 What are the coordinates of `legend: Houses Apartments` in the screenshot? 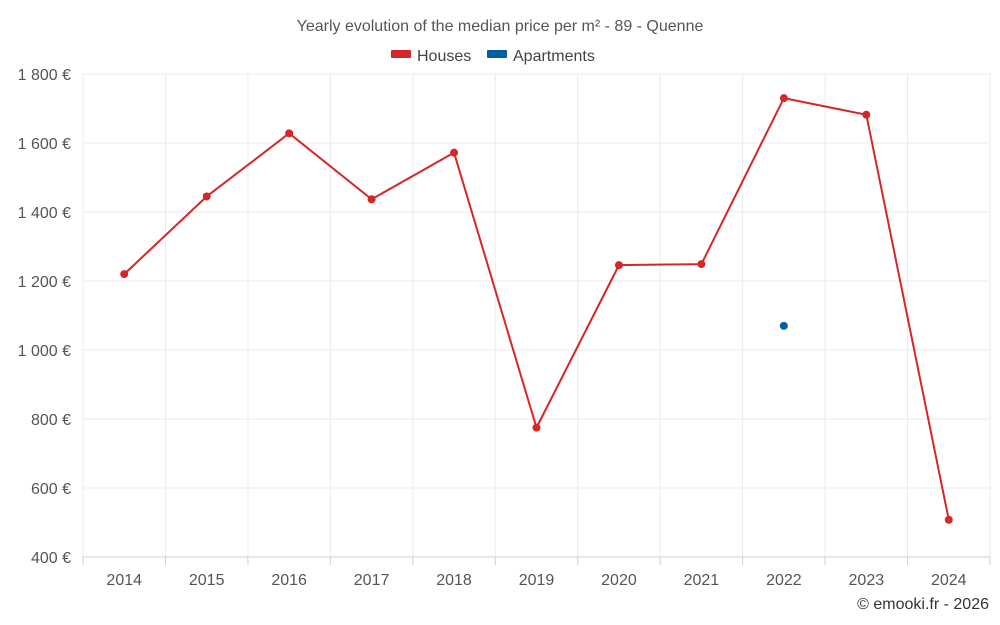 It's located at (493, 56).